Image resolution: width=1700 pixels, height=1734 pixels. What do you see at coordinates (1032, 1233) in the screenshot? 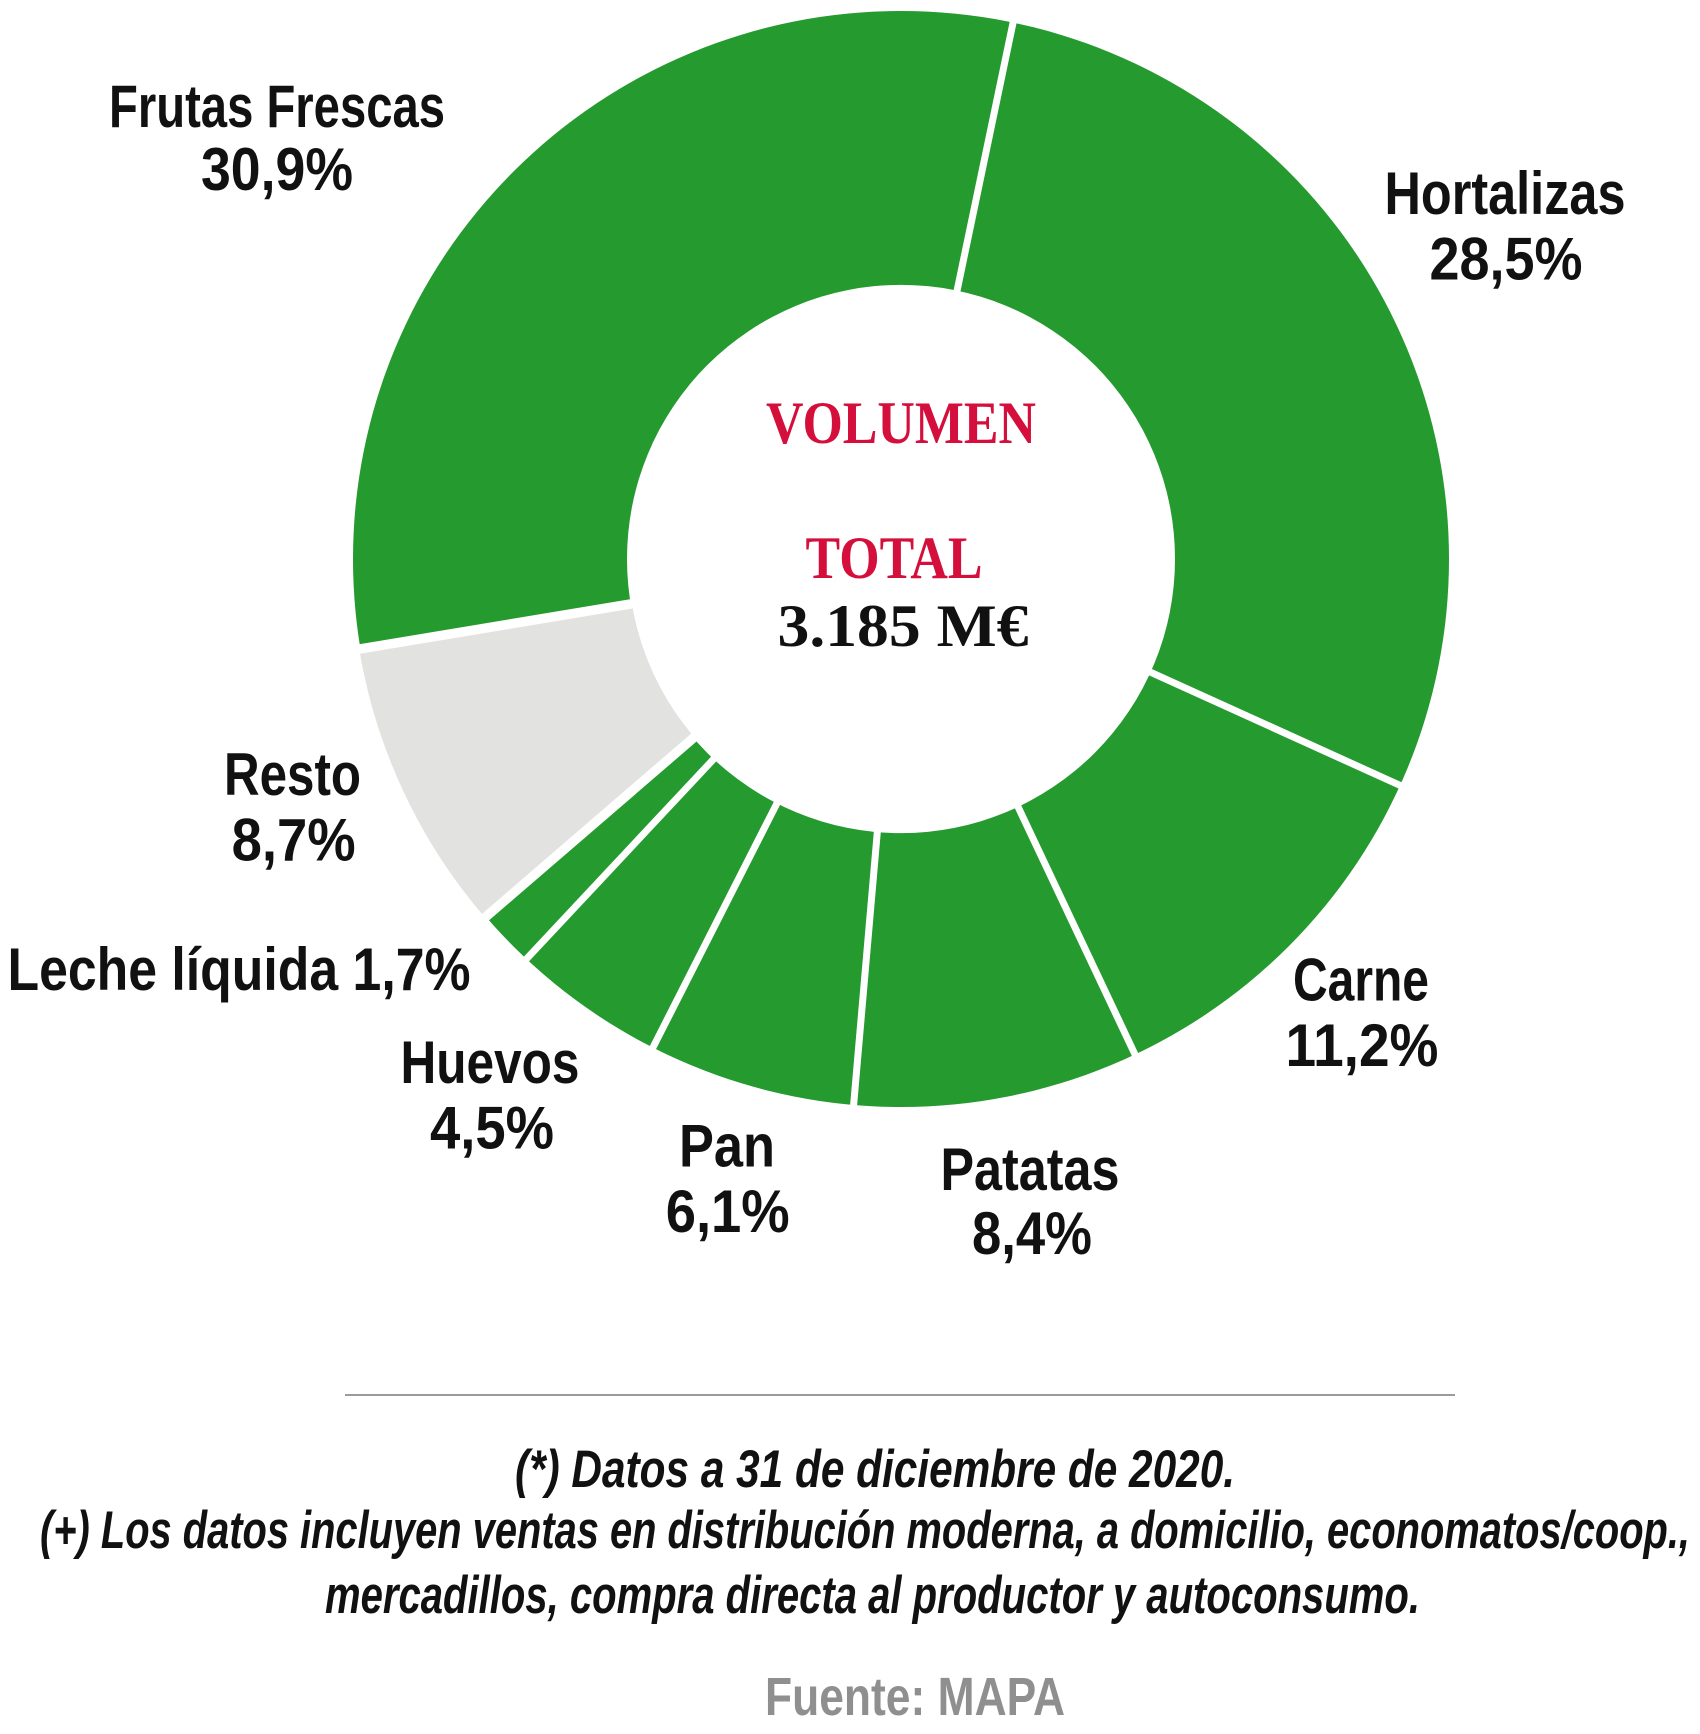
I see `svg-text: 8,4%` at bounding box center [1032, 1233].